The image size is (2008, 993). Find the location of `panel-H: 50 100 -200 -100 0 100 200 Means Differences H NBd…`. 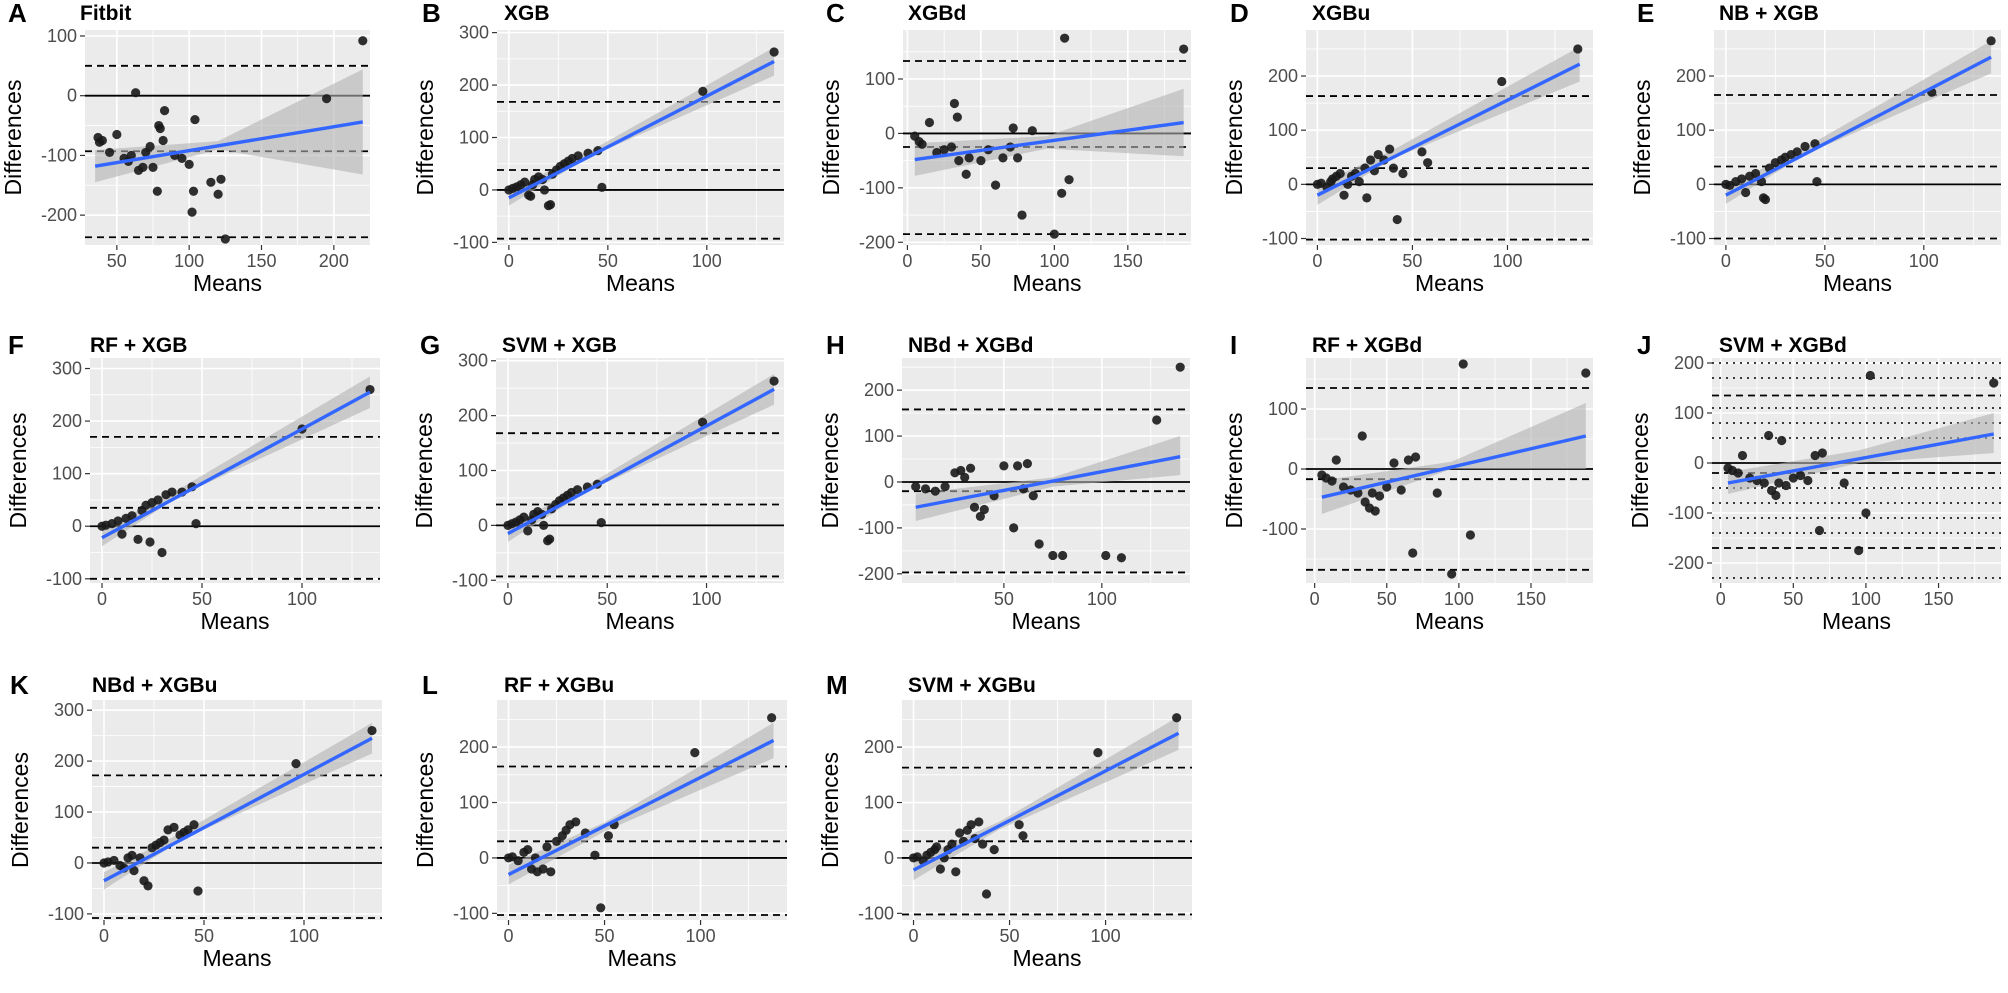

panel-H: 50 100 -200 -100 0 100 200 Means Differences H NBd… is located at coordinates (1003, 482).